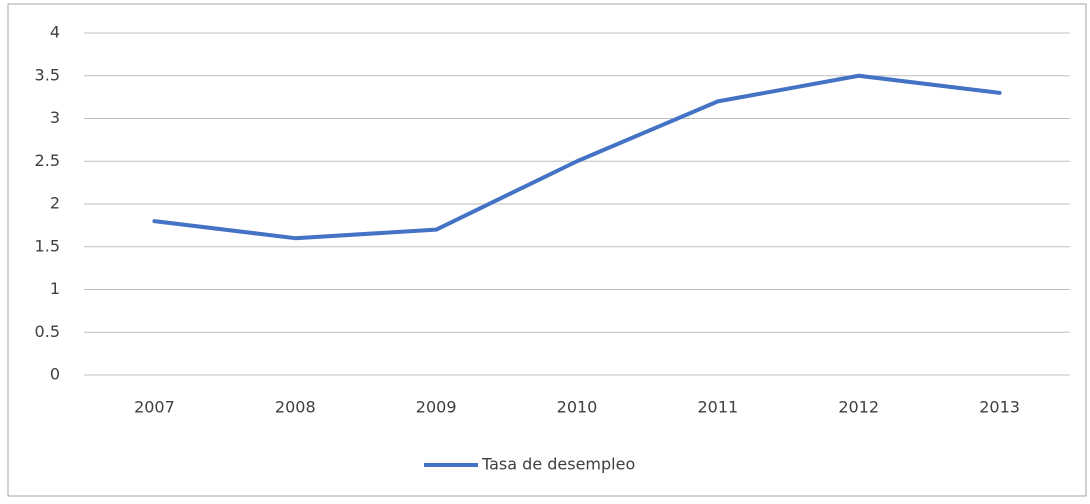  Describe the element at coordinates (999, 407) in the screenshot. I see `x-tick-label: 2013` at that location.